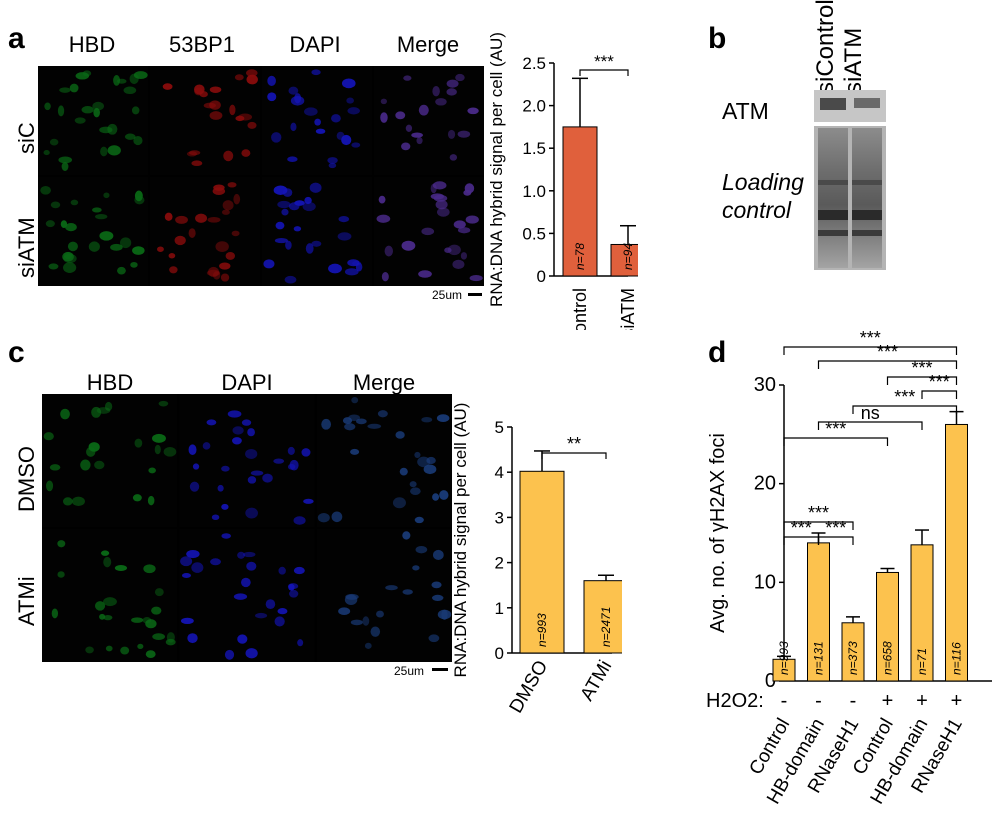 The image size is (1000, 813). Describe the element at coordinates (763, 182) in the screenshot. I see `panel-b-loading-line-1: Loading` at that location.